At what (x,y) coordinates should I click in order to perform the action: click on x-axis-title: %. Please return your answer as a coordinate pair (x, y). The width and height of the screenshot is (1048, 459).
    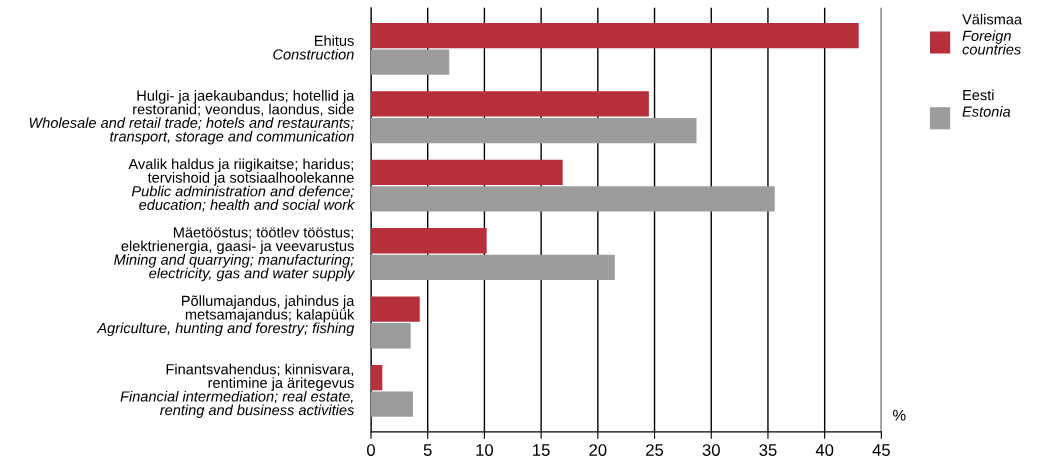
    Looking at the image, I should click on (899, 415).